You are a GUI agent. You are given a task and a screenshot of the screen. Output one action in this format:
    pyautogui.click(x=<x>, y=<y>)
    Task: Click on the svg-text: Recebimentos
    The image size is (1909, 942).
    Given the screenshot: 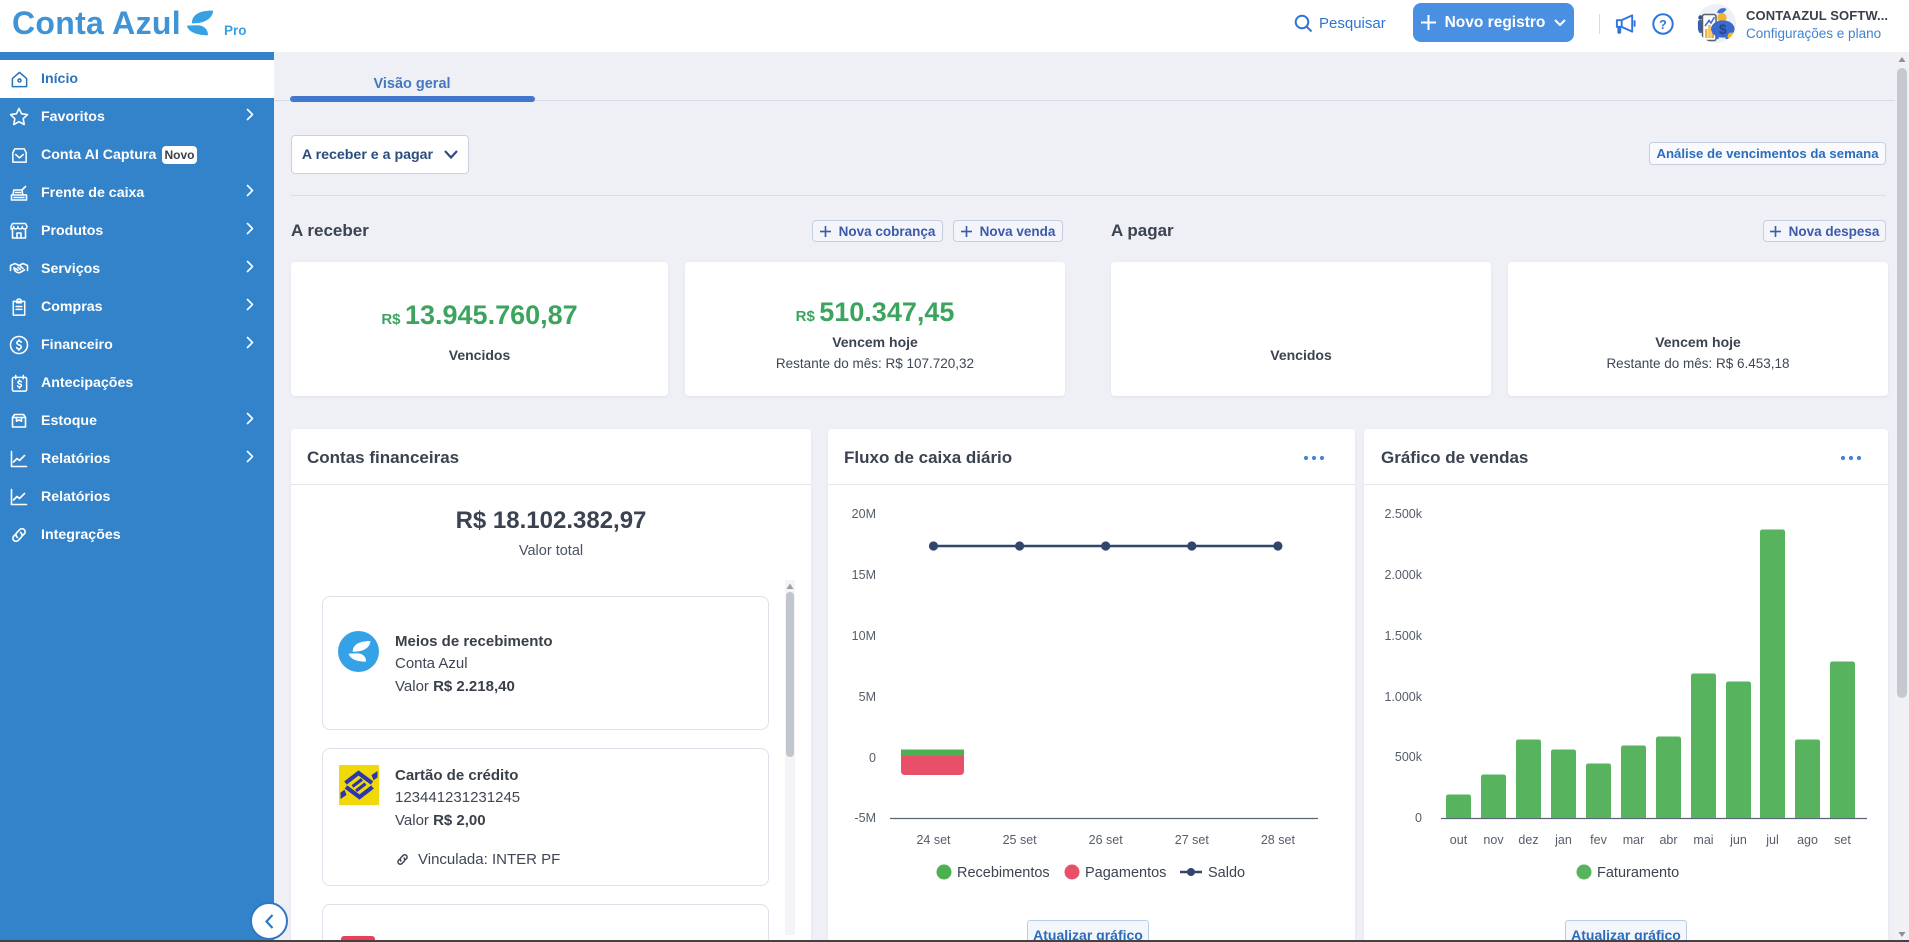 What is the action you would take?
    pyautogui.click(x=1003, y=873)
    